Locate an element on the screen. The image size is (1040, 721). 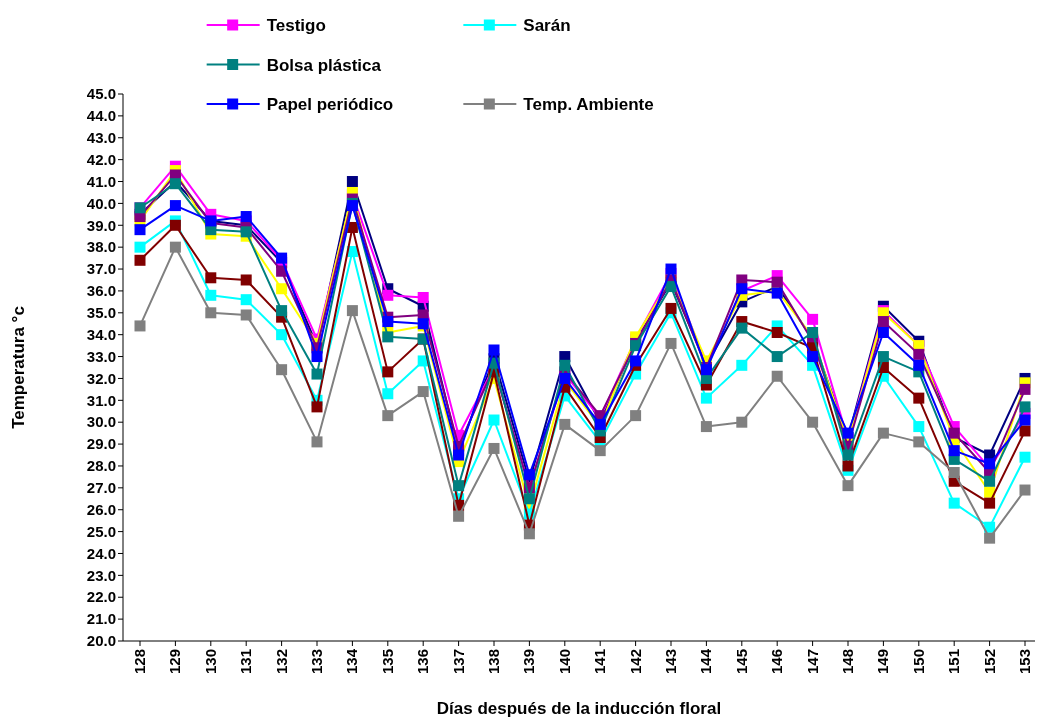
x-tick-label: 128 is located at coordinates (139, 662).